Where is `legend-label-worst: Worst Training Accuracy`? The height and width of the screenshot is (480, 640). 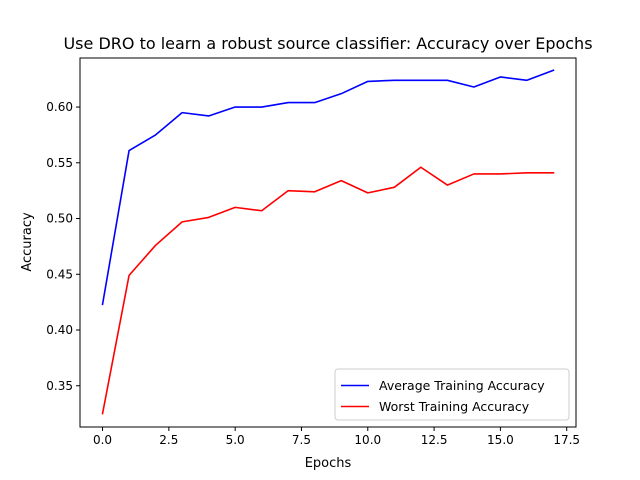 legend-label-worst: Worst Training Accuracy is located at coordinates (454, 406).